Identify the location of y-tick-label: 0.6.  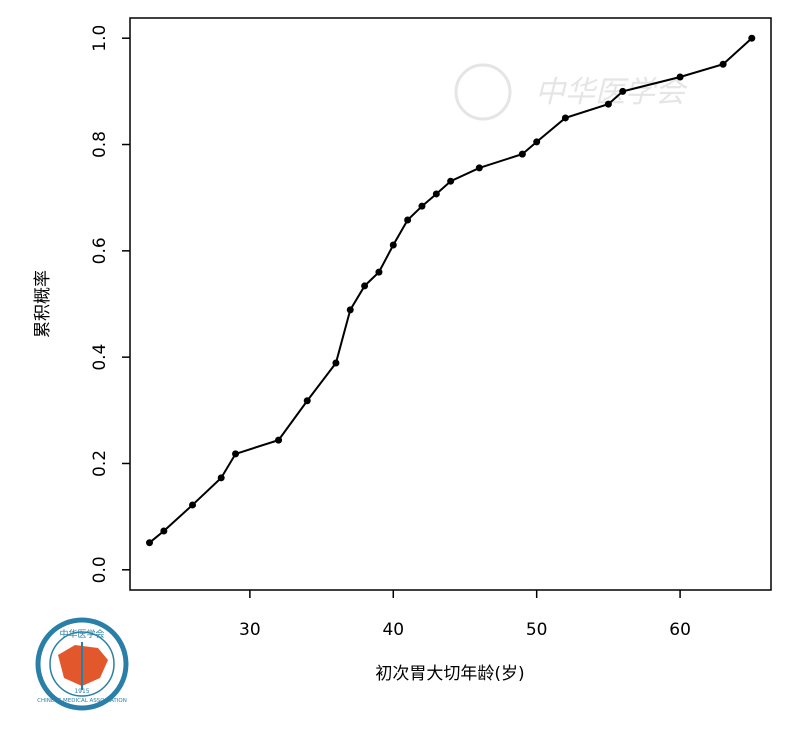
(100, 250).